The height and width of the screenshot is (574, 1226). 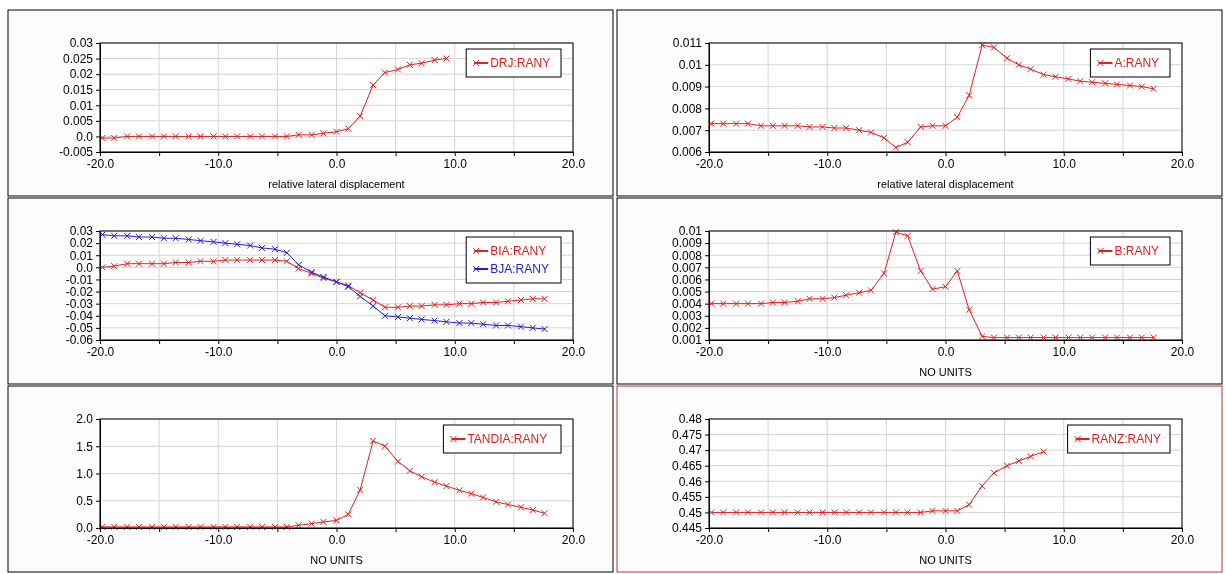 I want to click on y-tick-label: -0.04, so click(x=79, y=316).